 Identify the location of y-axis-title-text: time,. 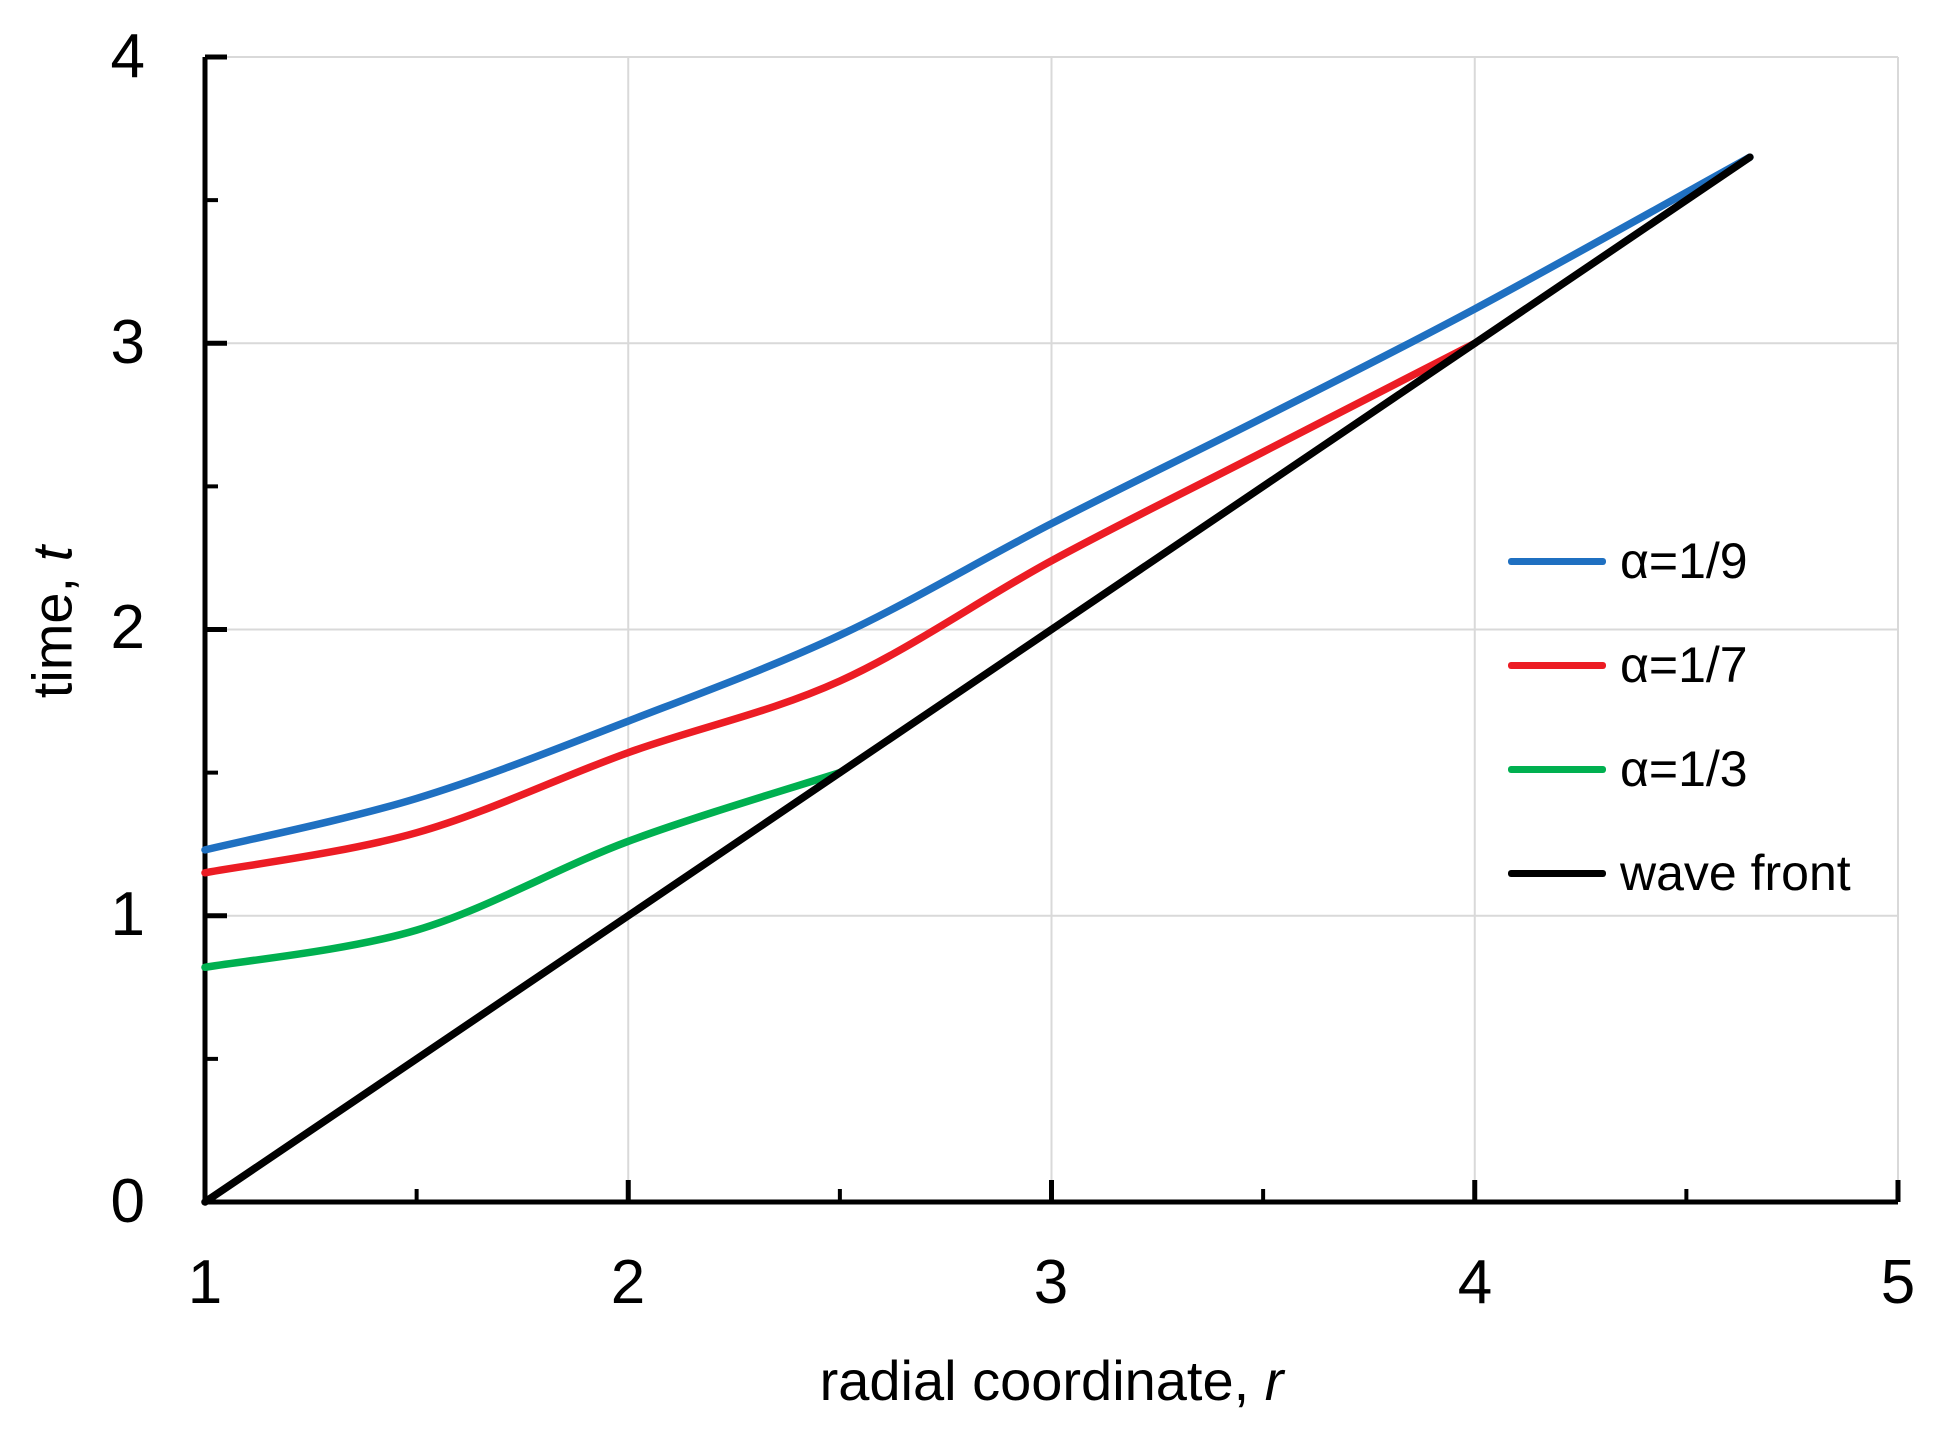
(52, 630).